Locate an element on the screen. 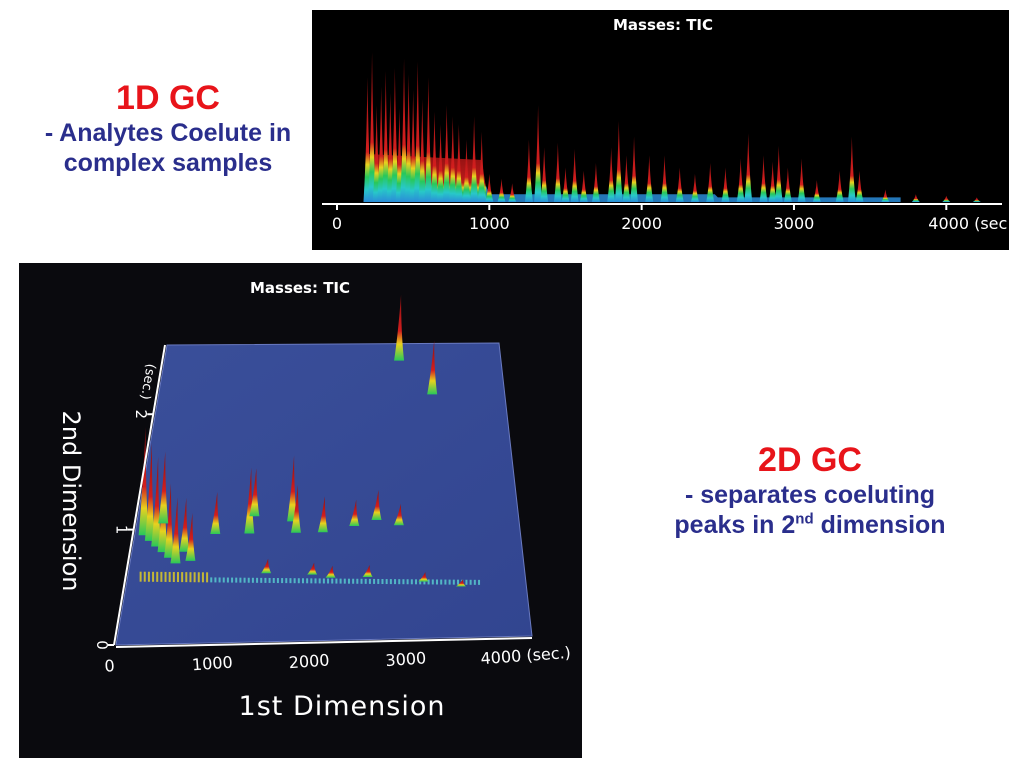 Image resolution: width=1024 pixels, height=768 pixels. chart-2d-x-tick-label: 4000 (sec.) is located at coordinates (525, 655).